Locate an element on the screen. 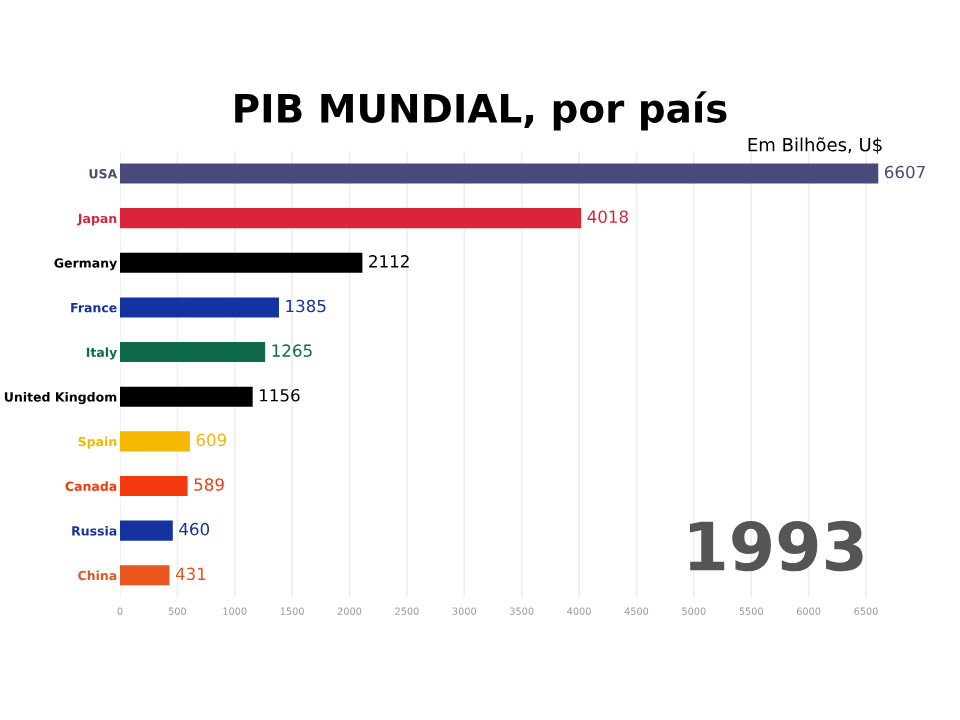  chart-title: PIB MUNDIAL, por país is located at coordinates (481, 111).